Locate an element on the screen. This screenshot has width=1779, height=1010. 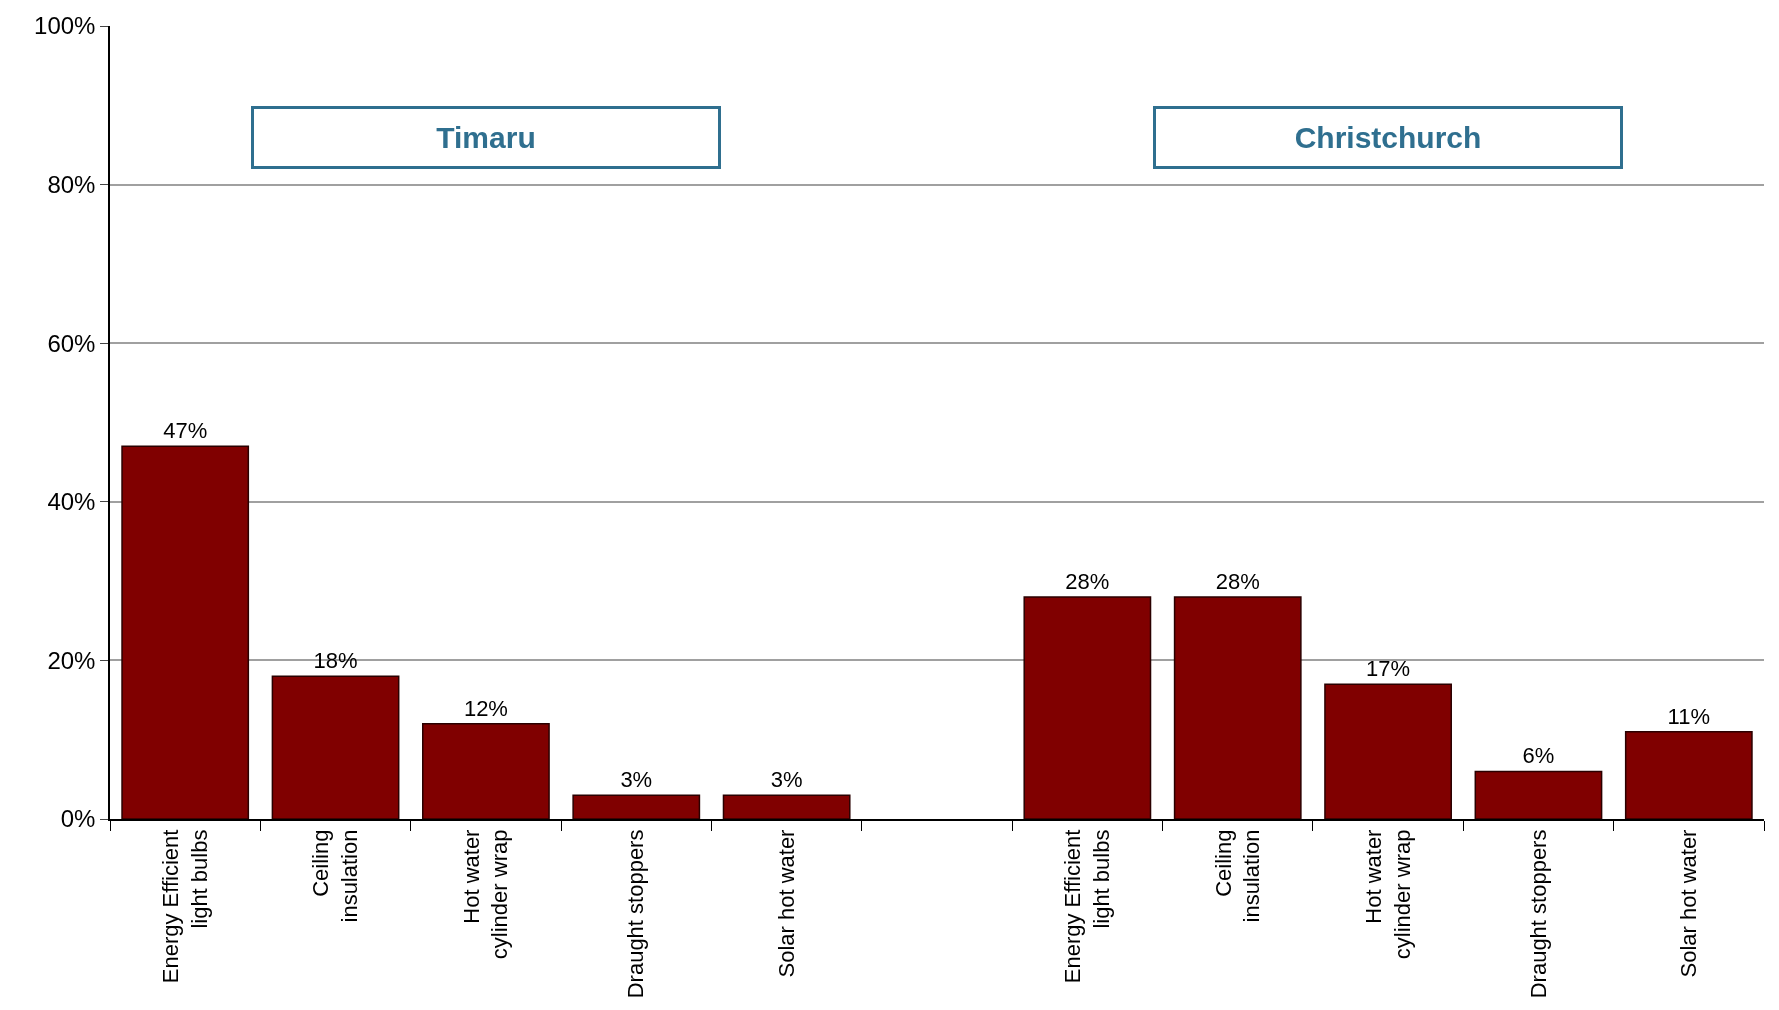
annotation: Christchurch is located at coordinates (1388, 137).